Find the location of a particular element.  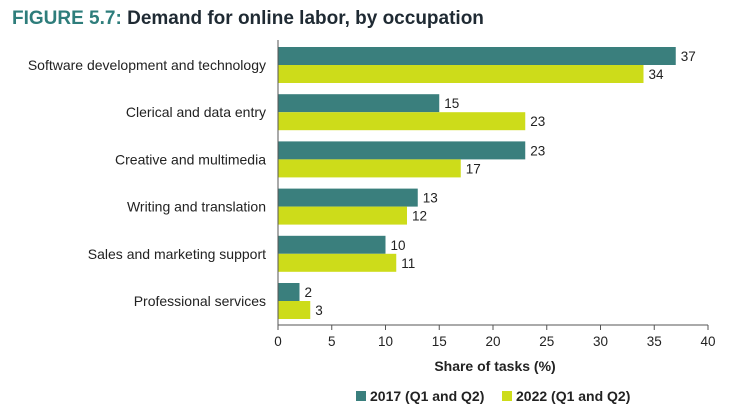

figure-number: FIGURE 5.7: is located at coordinates (67, 18).